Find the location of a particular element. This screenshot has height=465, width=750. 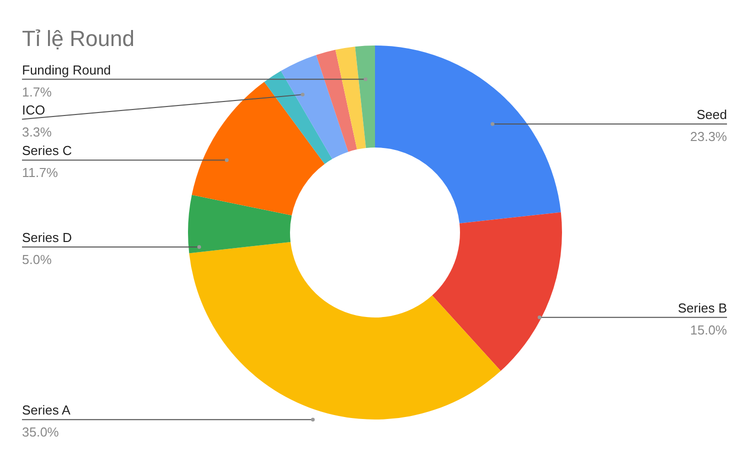

slice-label: Series C is located at coordinates (47, 150).